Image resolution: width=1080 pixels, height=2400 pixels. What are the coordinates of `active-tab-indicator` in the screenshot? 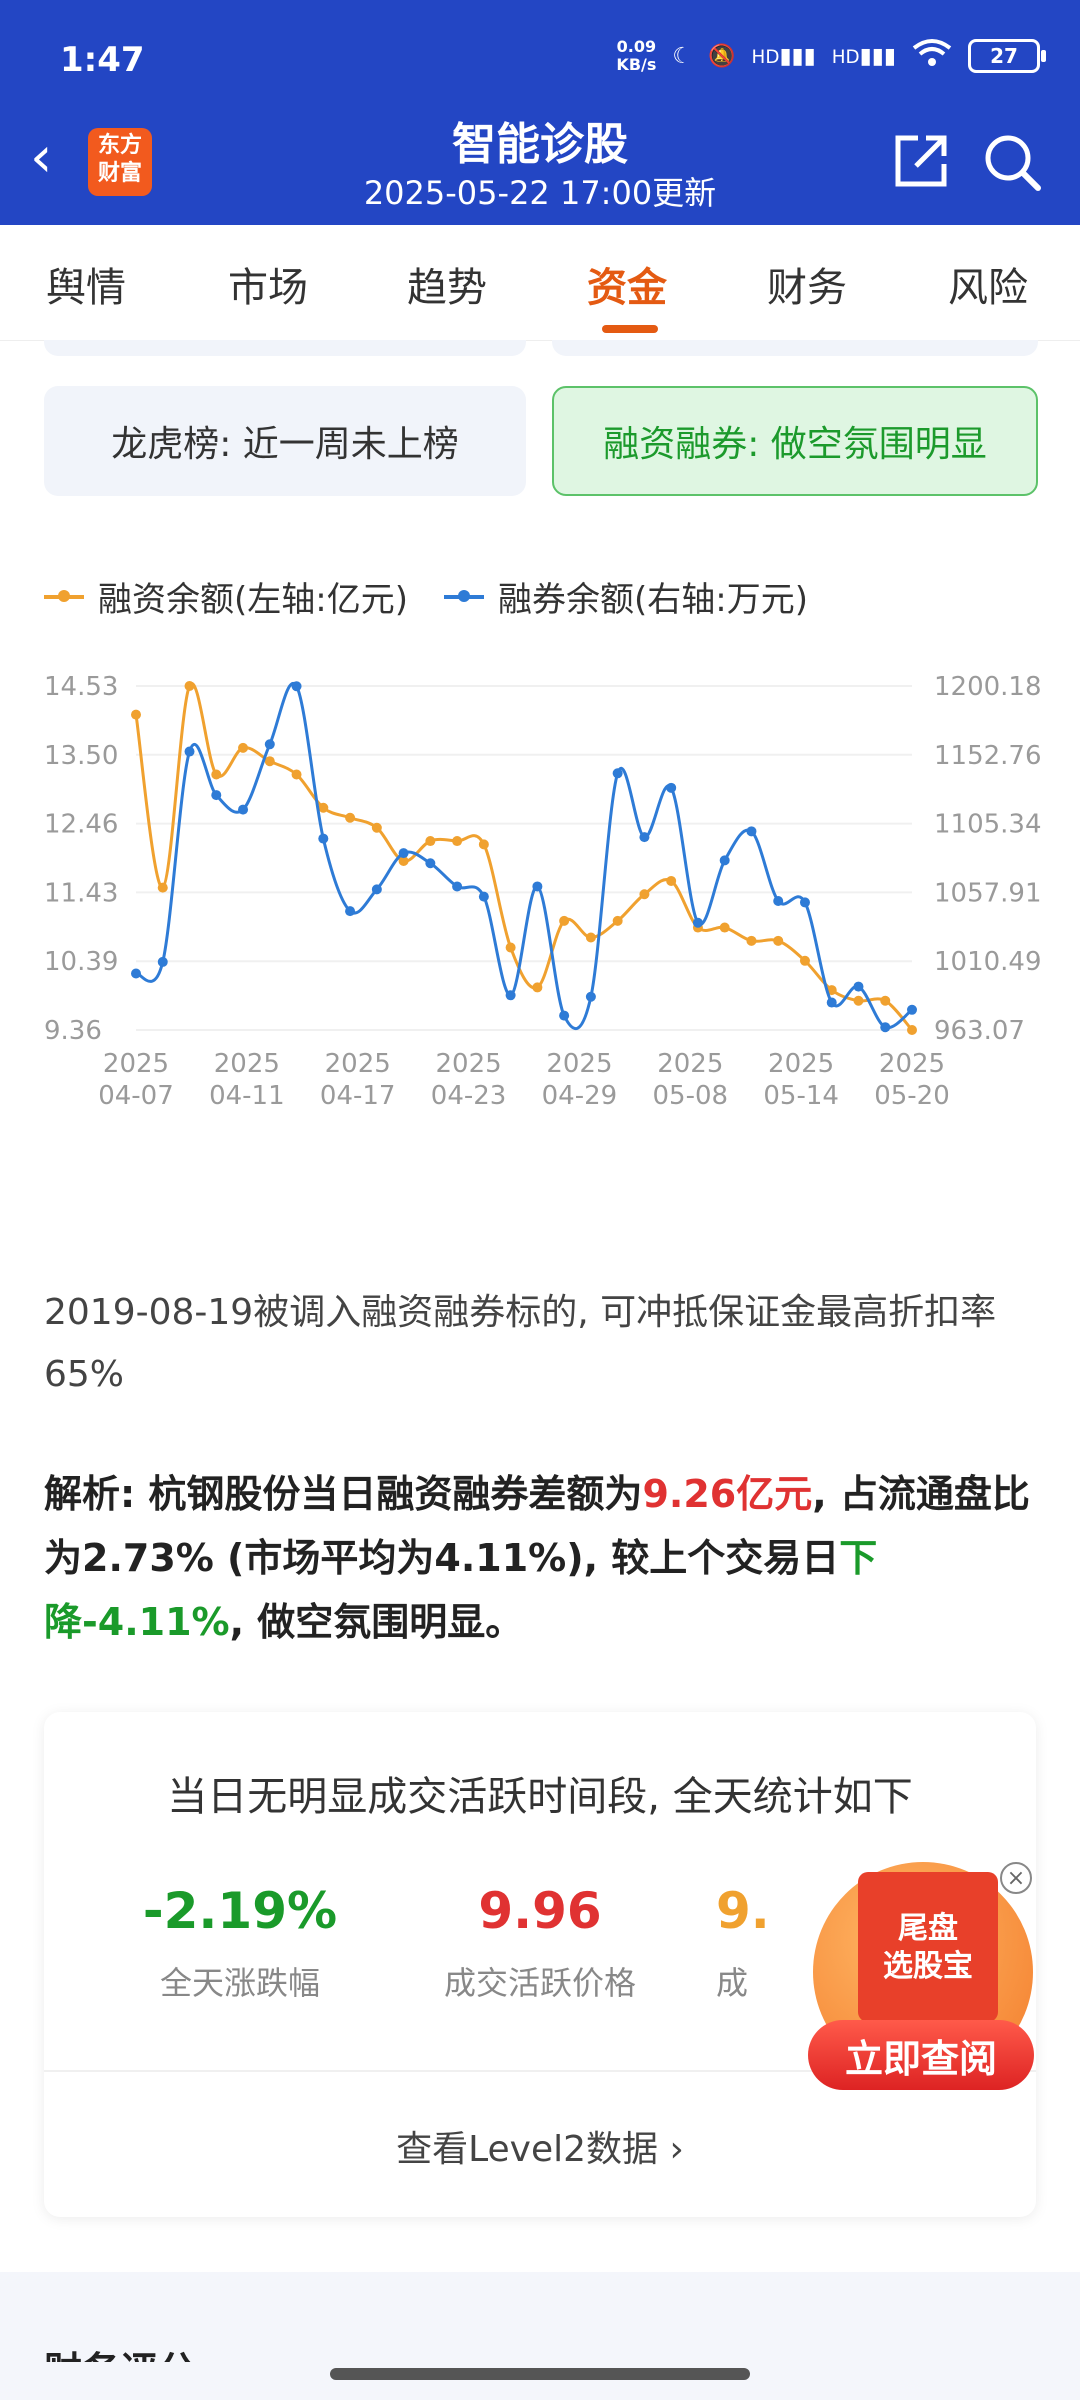 It's located at (630, 329).